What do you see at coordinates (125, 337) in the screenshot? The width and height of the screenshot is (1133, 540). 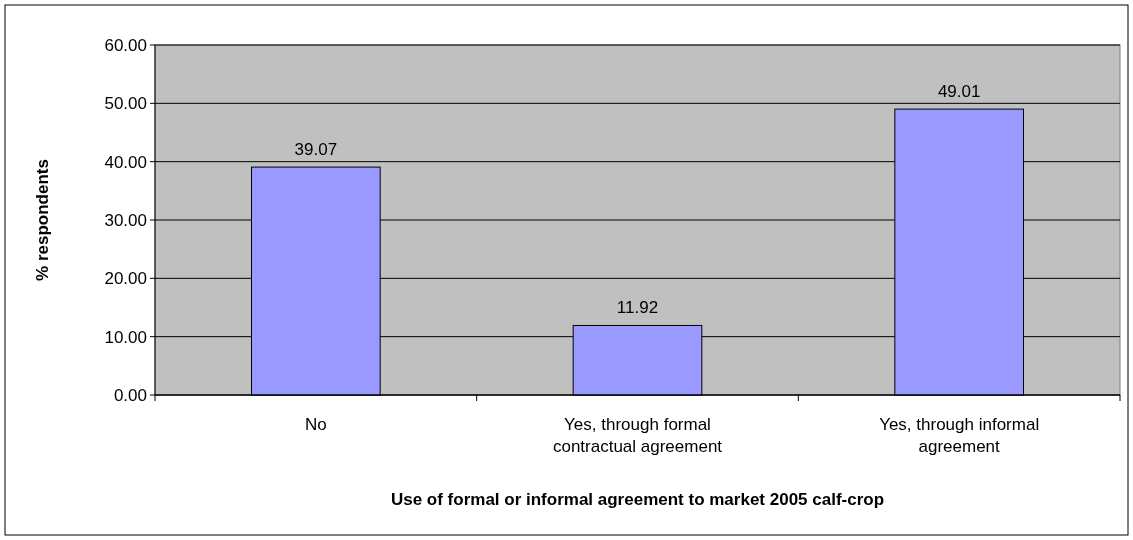 I see `y-tick-label: 10.00` at bounding box center [125, 337].